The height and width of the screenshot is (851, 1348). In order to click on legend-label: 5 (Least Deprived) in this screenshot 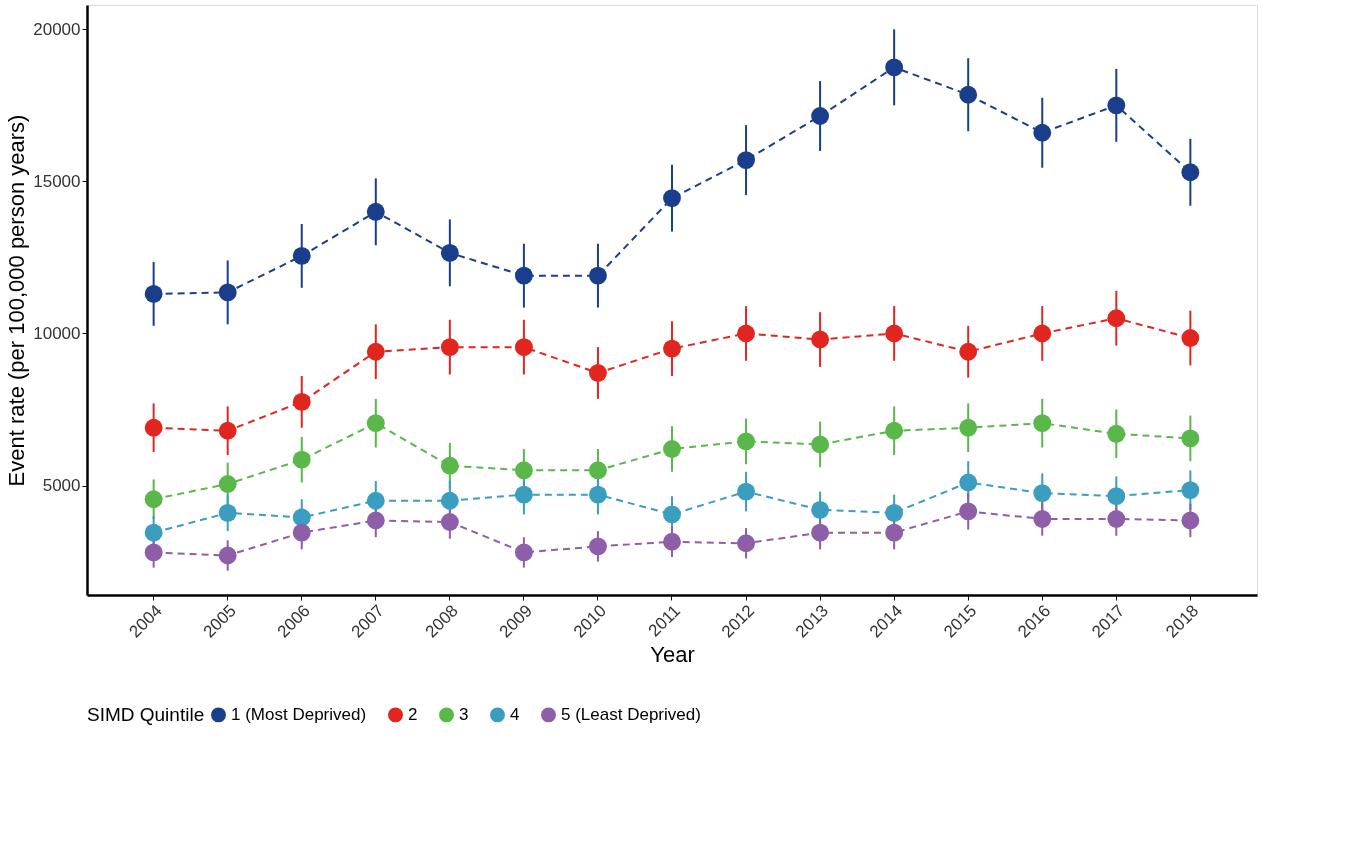, I will do `click(631, 714)`.